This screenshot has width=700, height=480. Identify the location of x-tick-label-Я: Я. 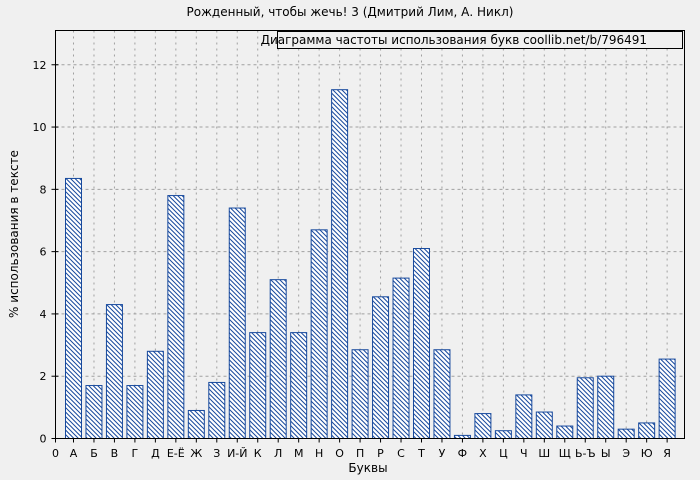
(667, 453).